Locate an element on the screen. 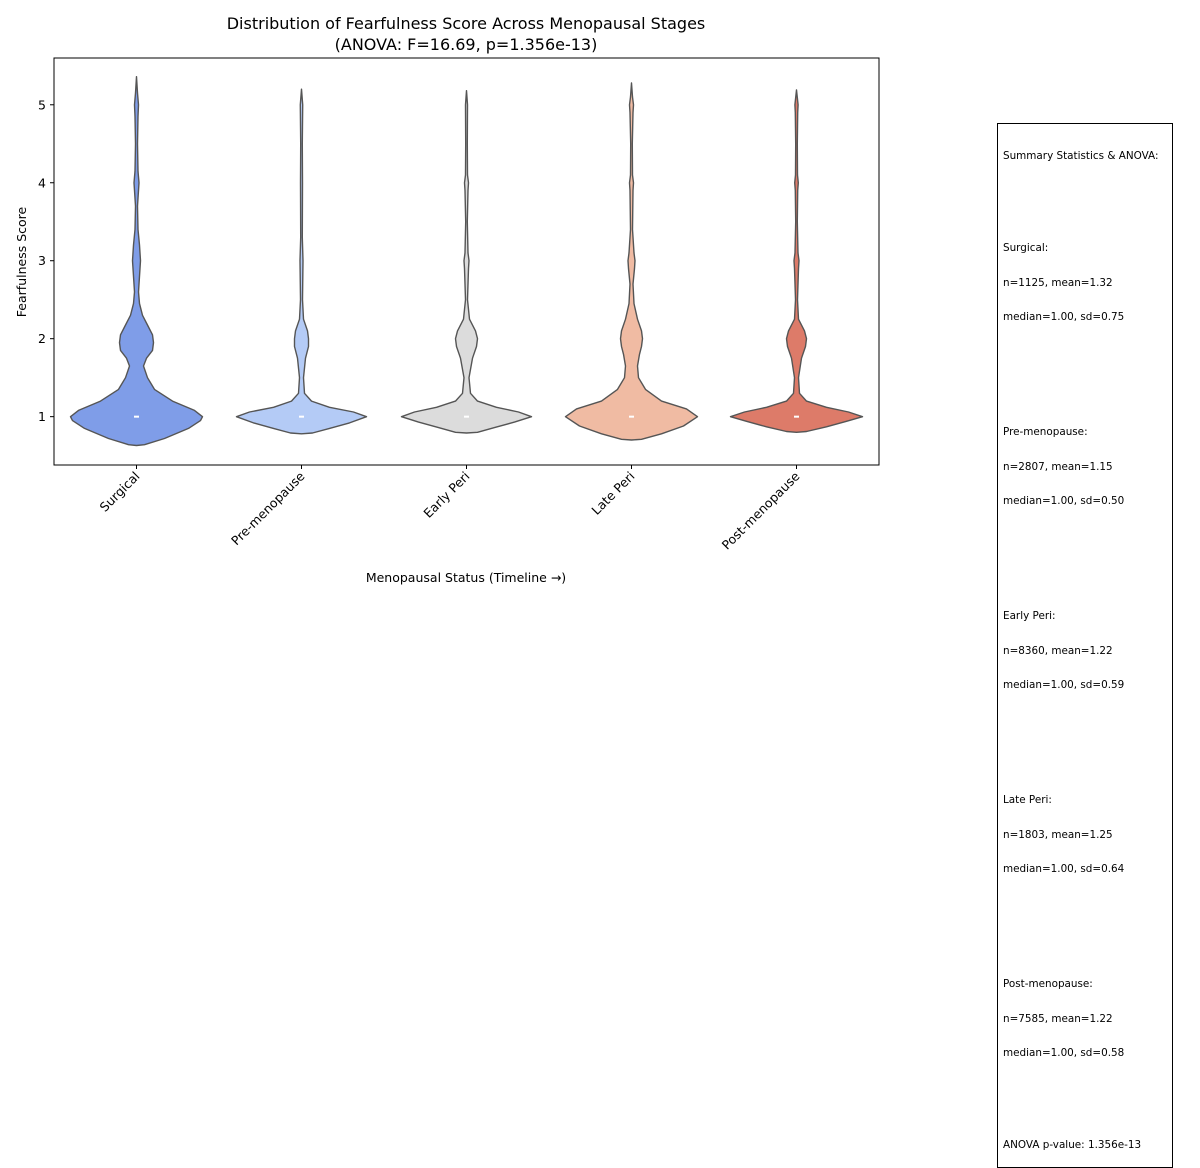 The height and width of the screenshot is (1168, 1200). stats-group-name: Early Peri: is located at coordinates (1029, 616).